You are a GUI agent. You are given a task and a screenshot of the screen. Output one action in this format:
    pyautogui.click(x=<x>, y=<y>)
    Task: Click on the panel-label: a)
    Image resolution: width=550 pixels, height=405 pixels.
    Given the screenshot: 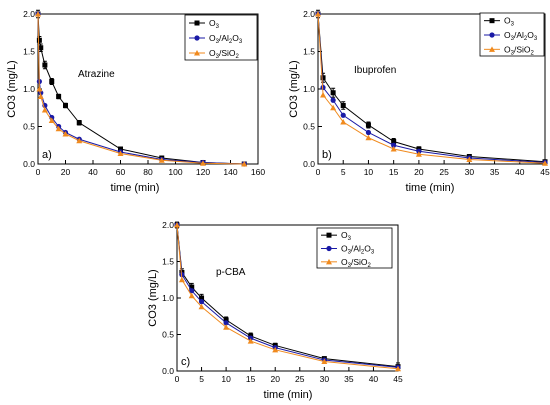 What is the action you would take?
    pyautogui.click(x=47, y=155)
    